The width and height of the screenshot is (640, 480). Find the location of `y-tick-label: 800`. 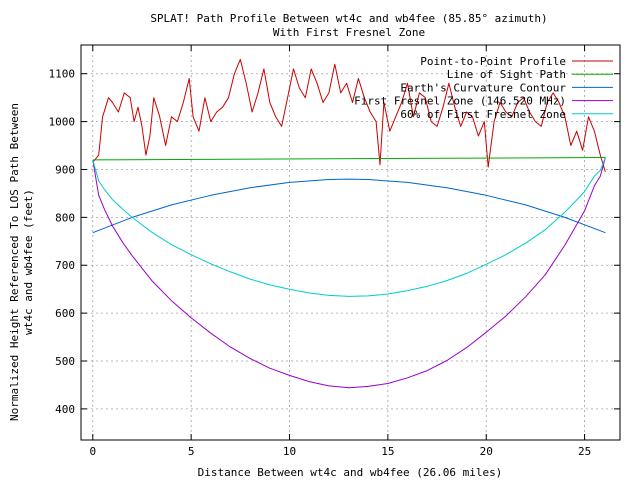

y-tick-label: 800 is located at coordinates (65, 217).